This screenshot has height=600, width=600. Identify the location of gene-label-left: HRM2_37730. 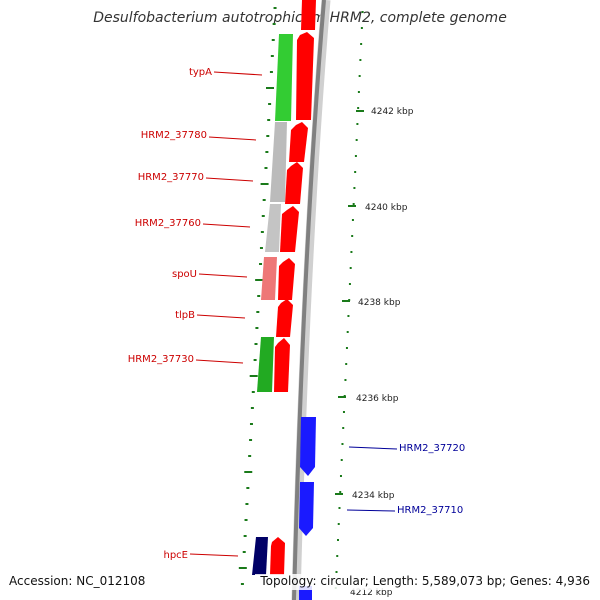
(161, 359).